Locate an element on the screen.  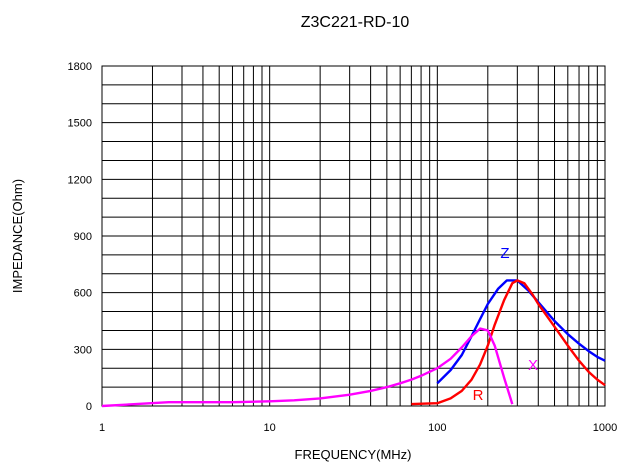
y-tick-label: 1200 is located at coordinates (80, 180).